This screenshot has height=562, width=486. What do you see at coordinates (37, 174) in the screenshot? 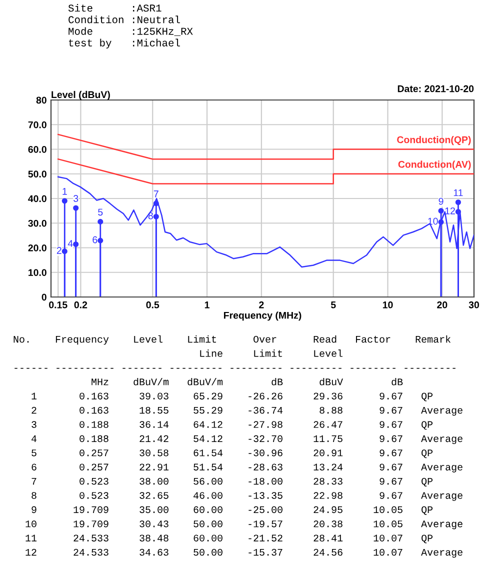
I see `y-tick-label: 50.0` at bounding box center [37, 174].